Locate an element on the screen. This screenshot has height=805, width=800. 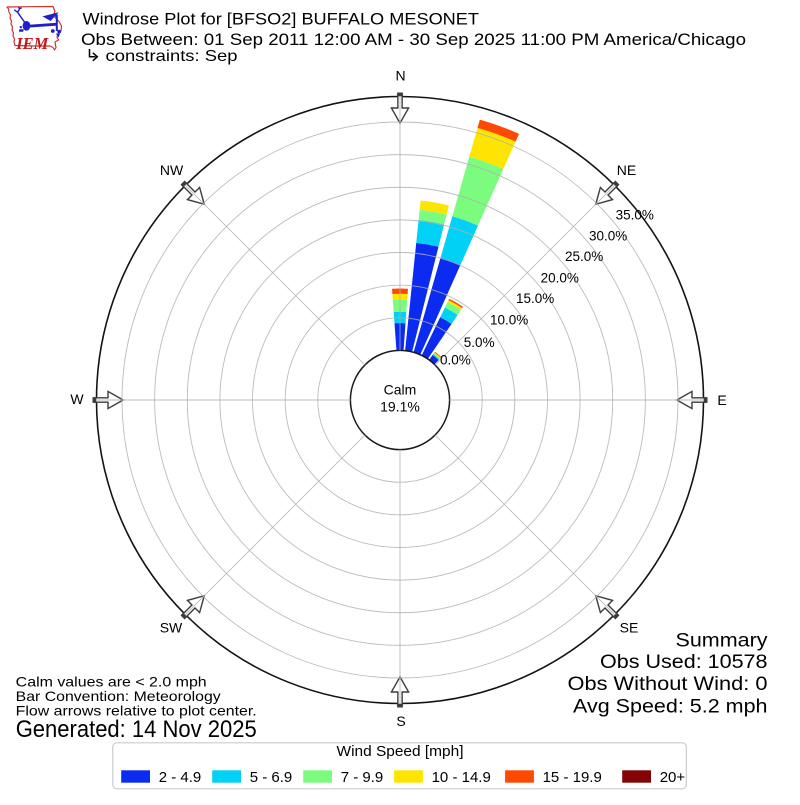
svg-text: 25.0% is located at coordinates (584, 256).